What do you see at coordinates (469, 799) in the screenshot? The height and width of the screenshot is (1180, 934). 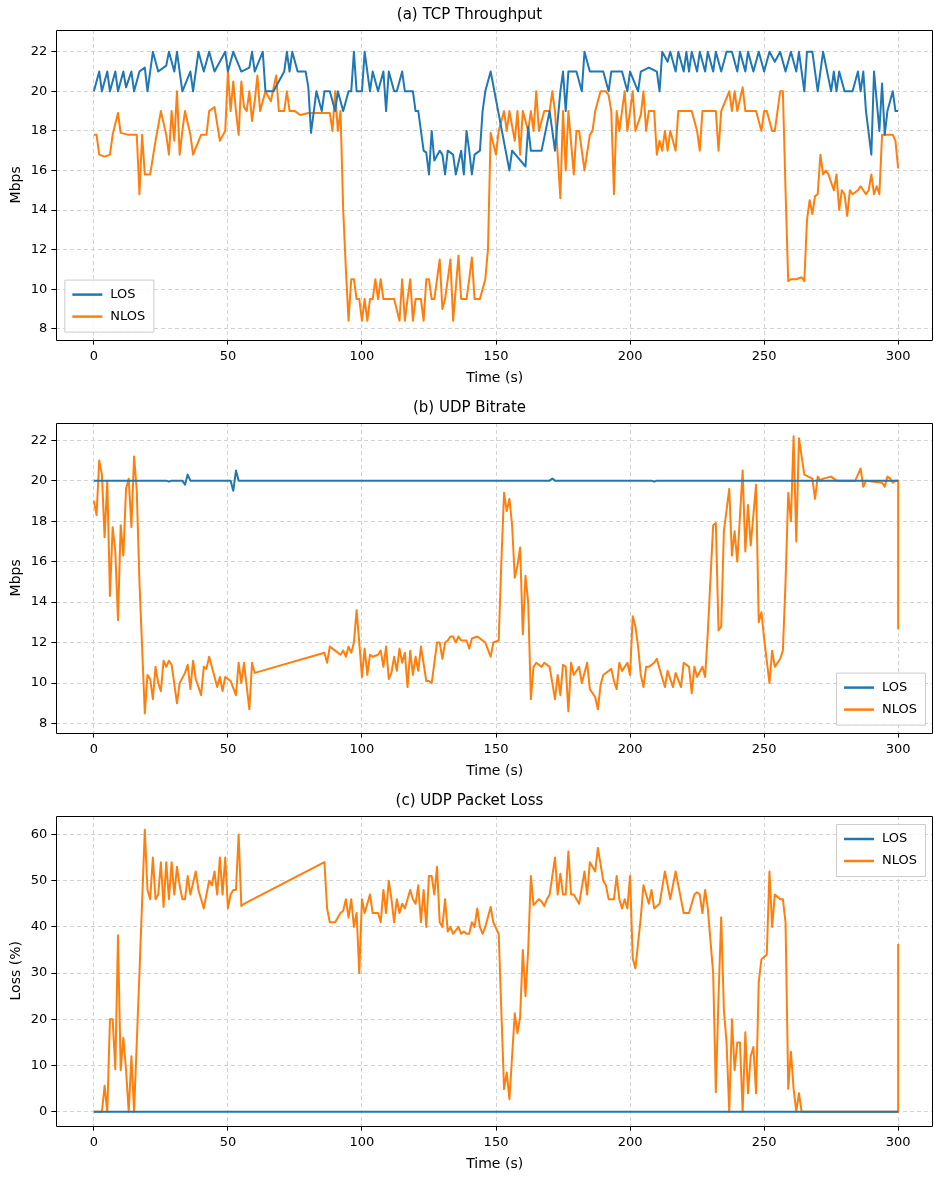 I see `chart-title: (c) UDP Packet Loss` at bounding box center [469, 799].